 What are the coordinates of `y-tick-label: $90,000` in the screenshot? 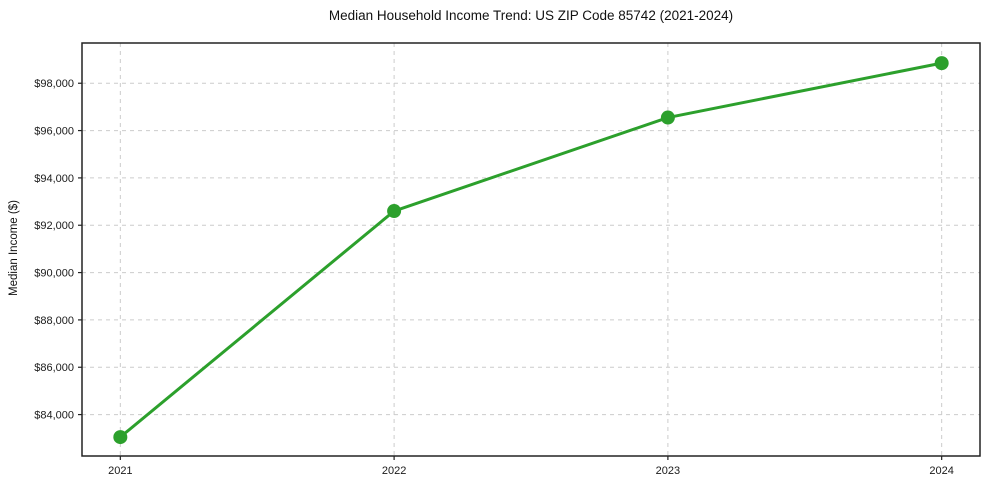 It's located at (54, 274).